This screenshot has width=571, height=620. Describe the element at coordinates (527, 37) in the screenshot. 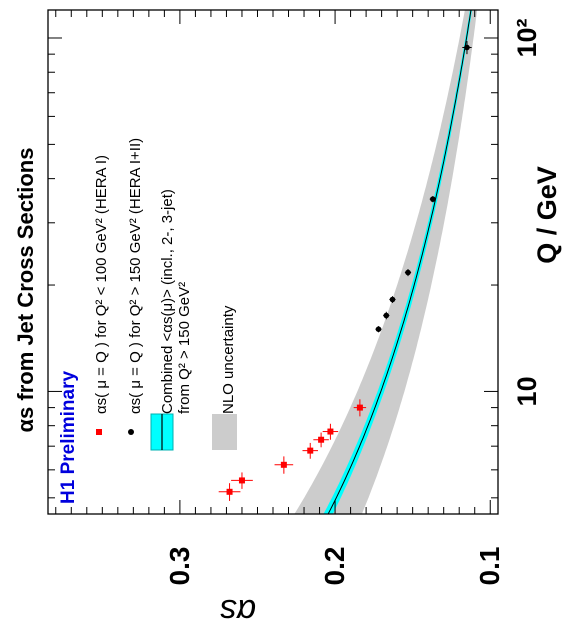

I see `q-tick-label: 10²` at that location.